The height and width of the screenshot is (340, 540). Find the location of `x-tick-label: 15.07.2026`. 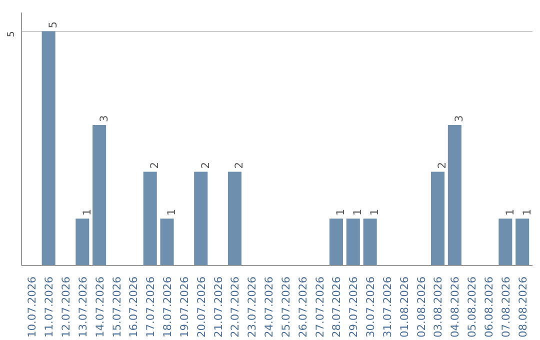

x-tick-label: 15.07.2026 is located at coordinates (117, 307).